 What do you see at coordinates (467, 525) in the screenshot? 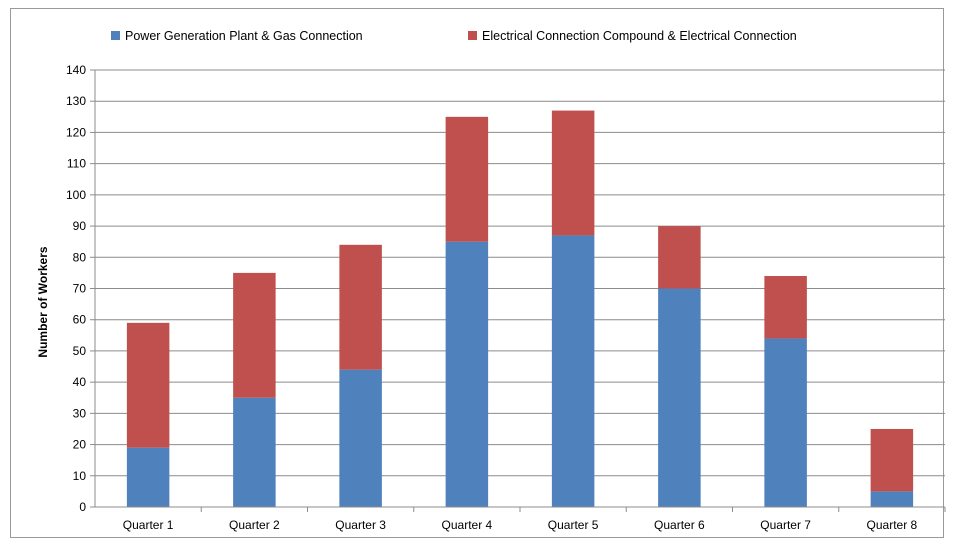
I see `x-tick-label: Quarter 4` at bounding box center [467, 525].